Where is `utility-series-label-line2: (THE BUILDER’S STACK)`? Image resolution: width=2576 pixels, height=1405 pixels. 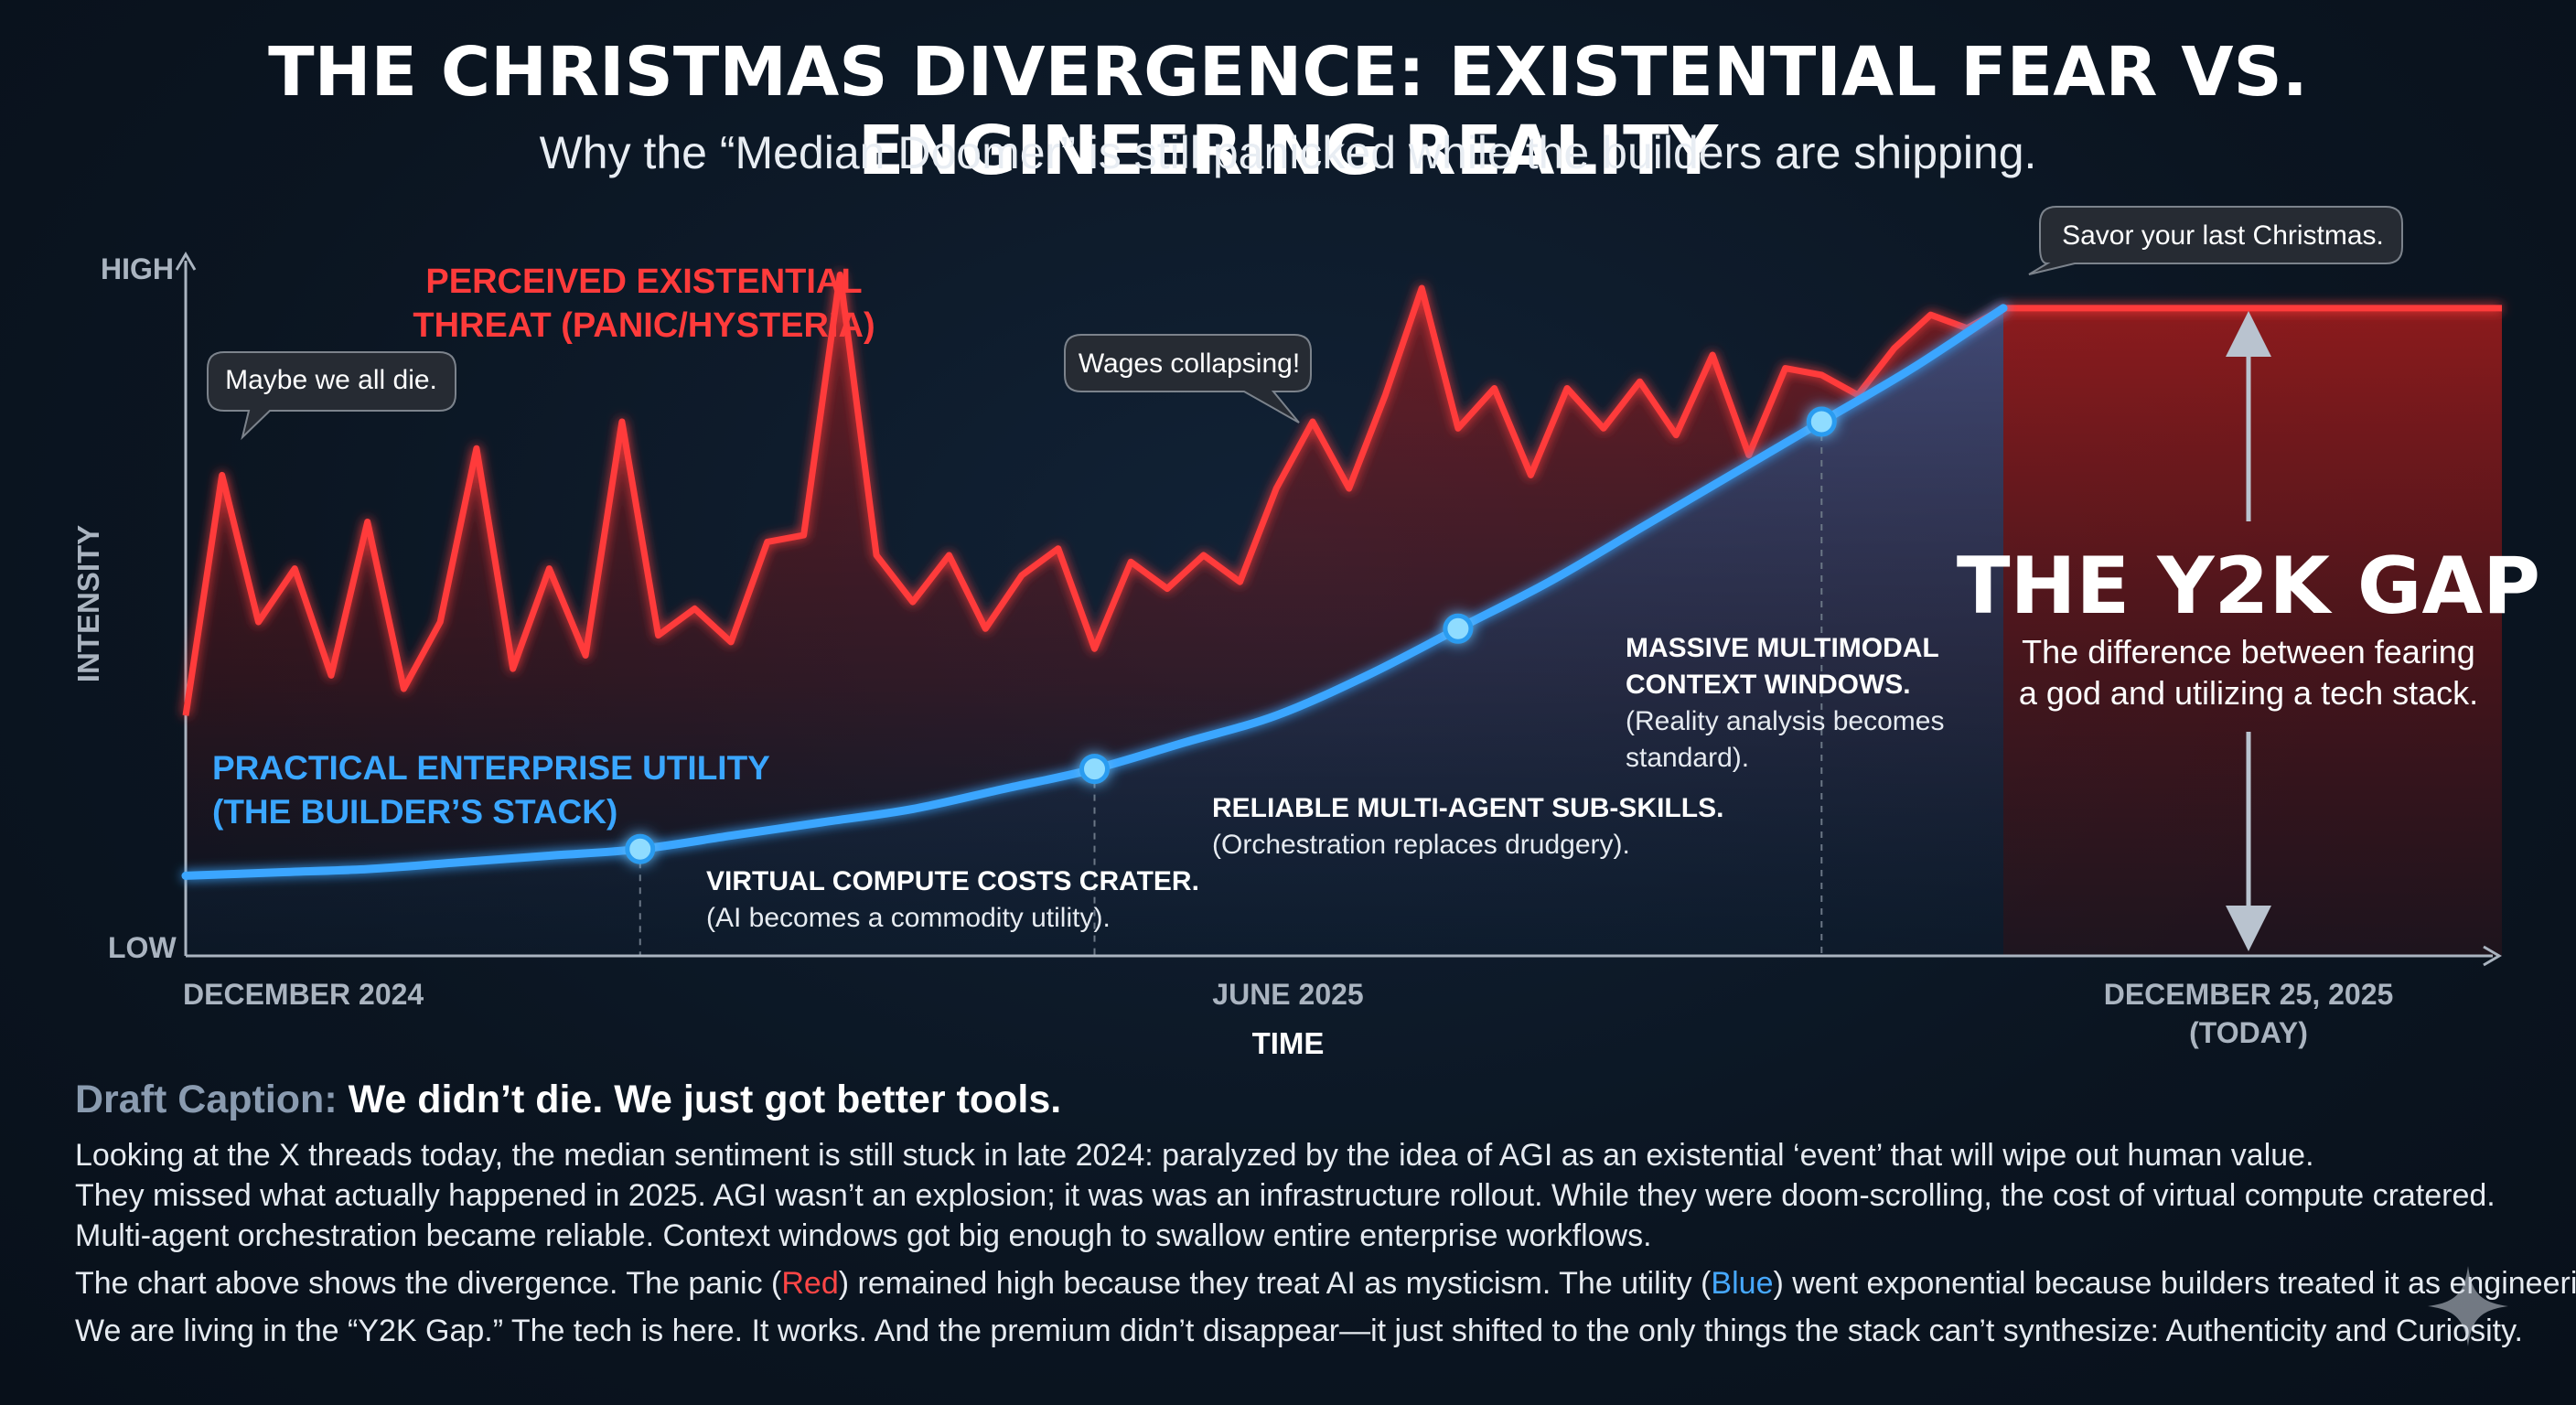 utility-series-label-line2: (THE BUILDER’S STACK) is located at coordinates (414, 812).